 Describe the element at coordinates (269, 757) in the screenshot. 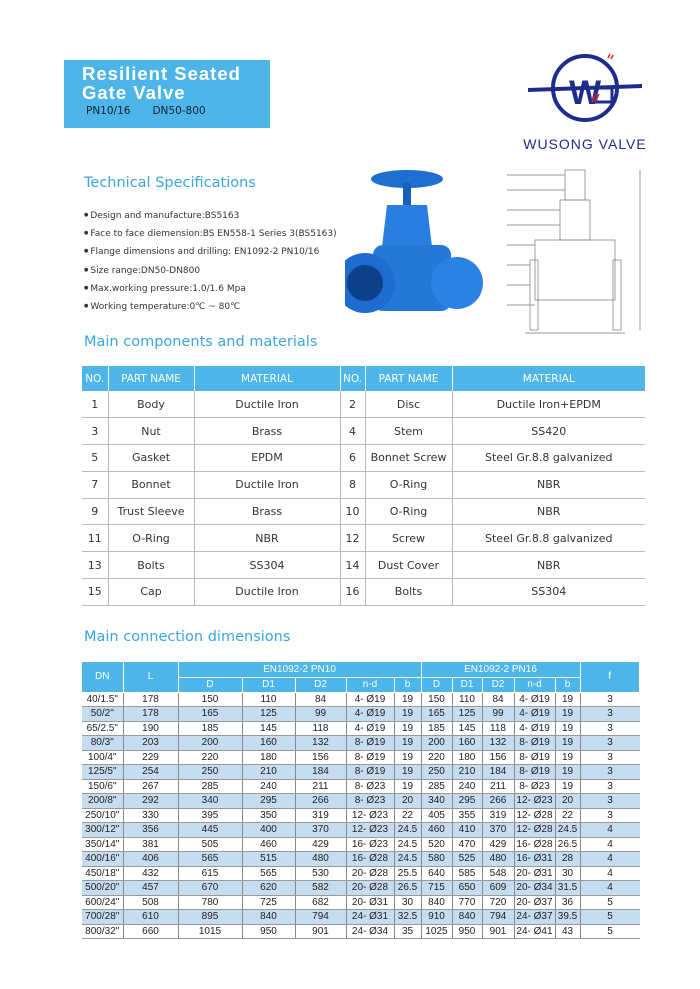

I see `table-cell: 180` at that location.